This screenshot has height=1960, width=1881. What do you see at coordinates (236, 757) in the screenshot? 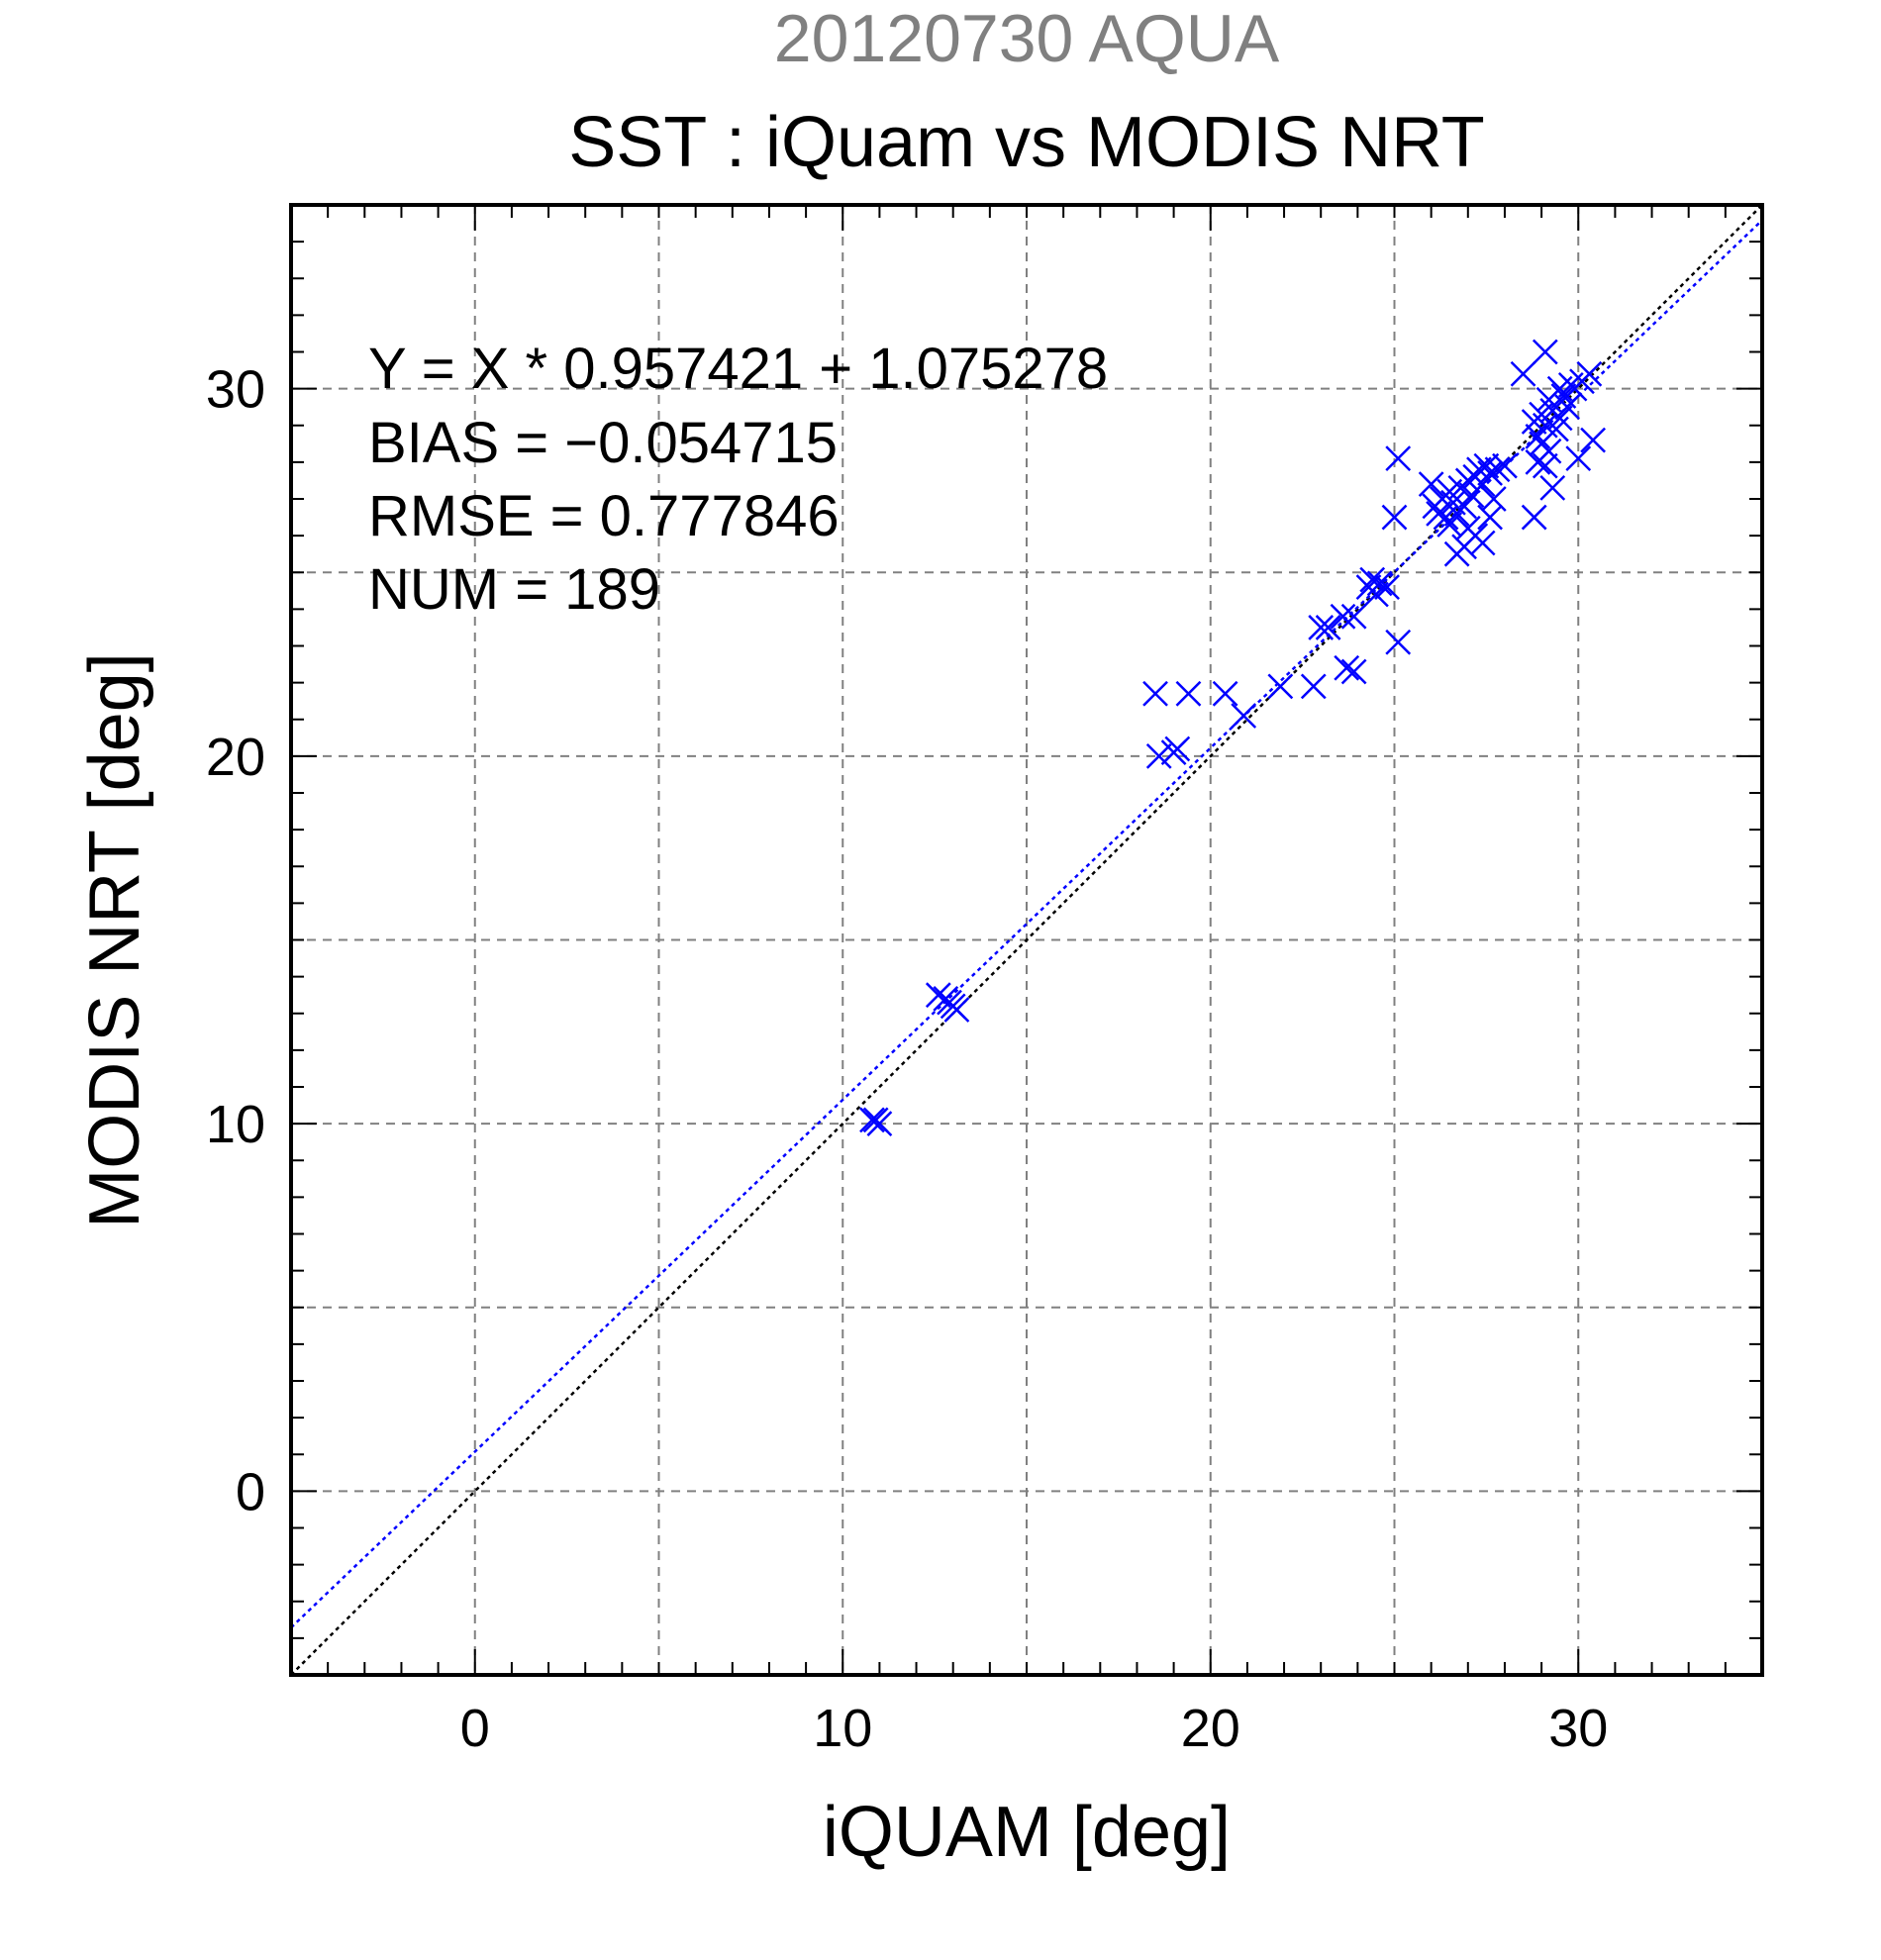
I see `y-tick-label: 20` at bounding box center [236, 757].